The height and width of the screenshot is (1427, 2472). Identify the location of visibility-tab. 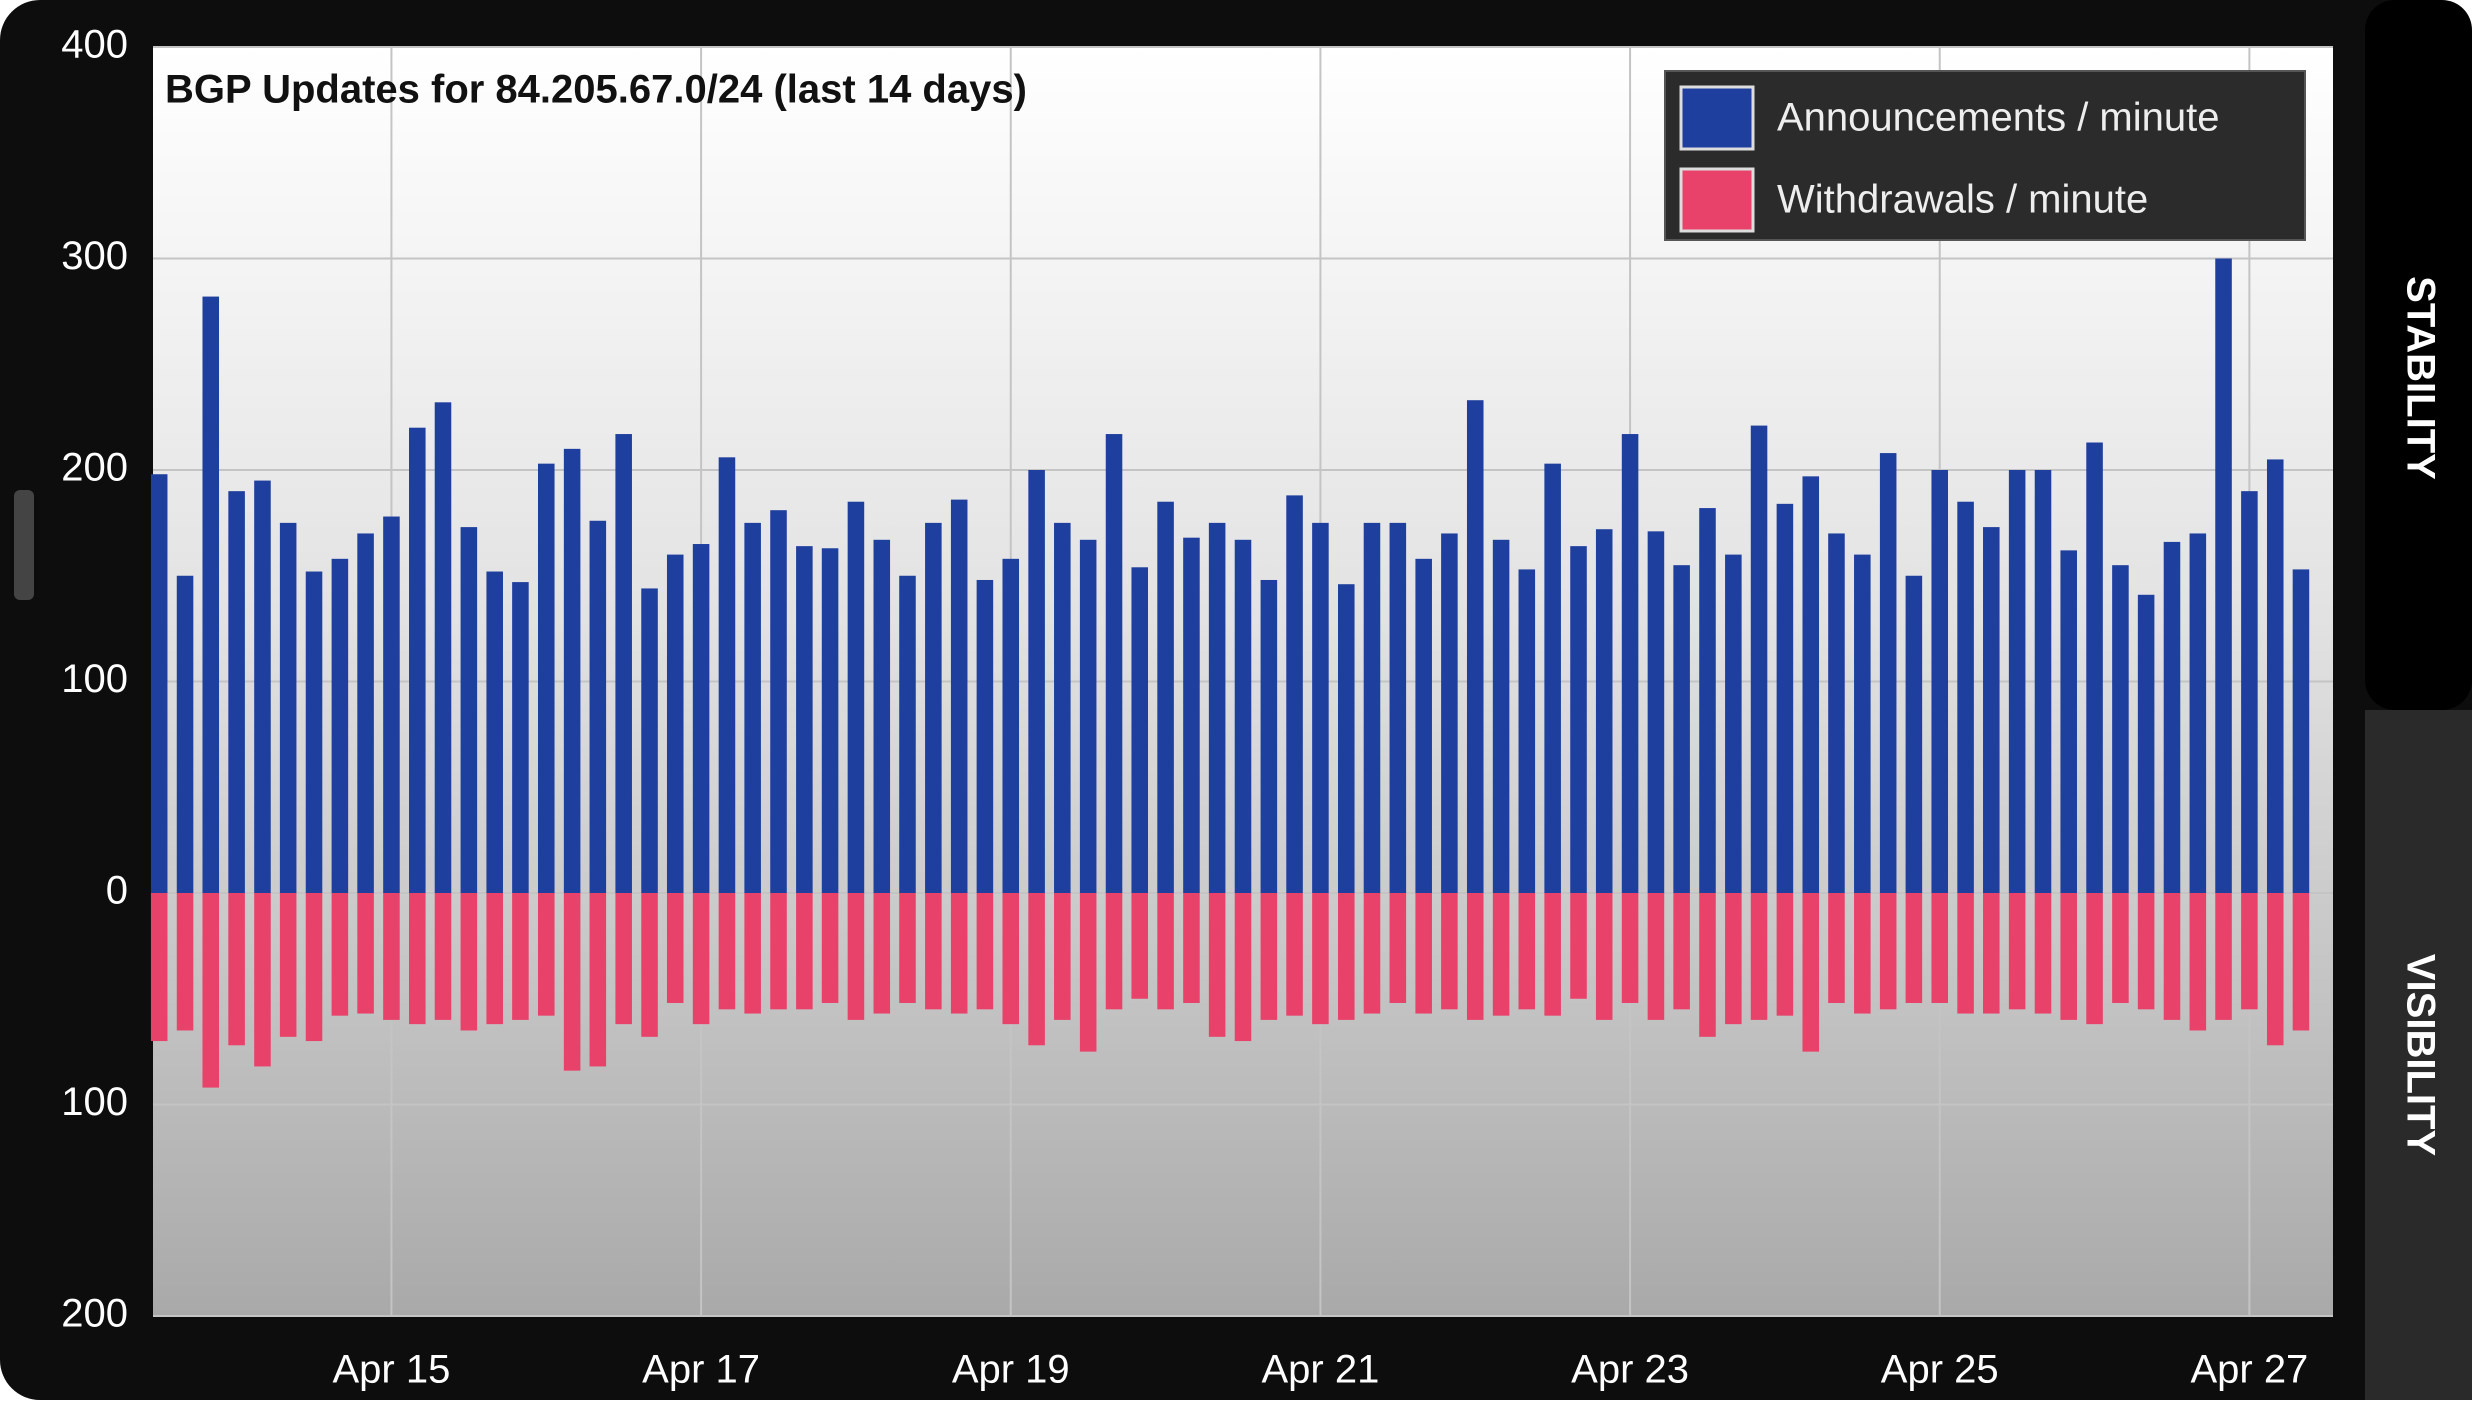
(2418, 1055).